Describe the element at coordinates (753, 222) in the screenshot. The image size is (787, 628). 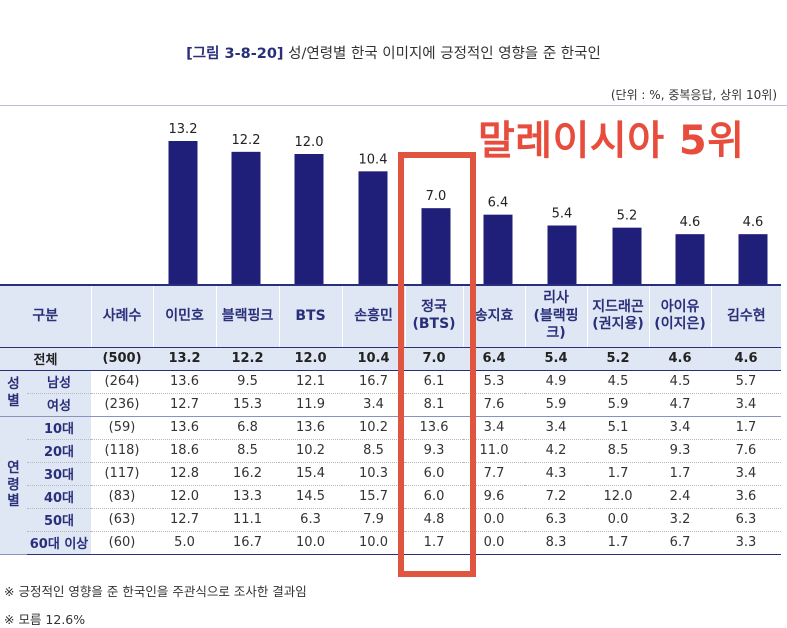
I see `bar-label-9: 4.6` at that location.